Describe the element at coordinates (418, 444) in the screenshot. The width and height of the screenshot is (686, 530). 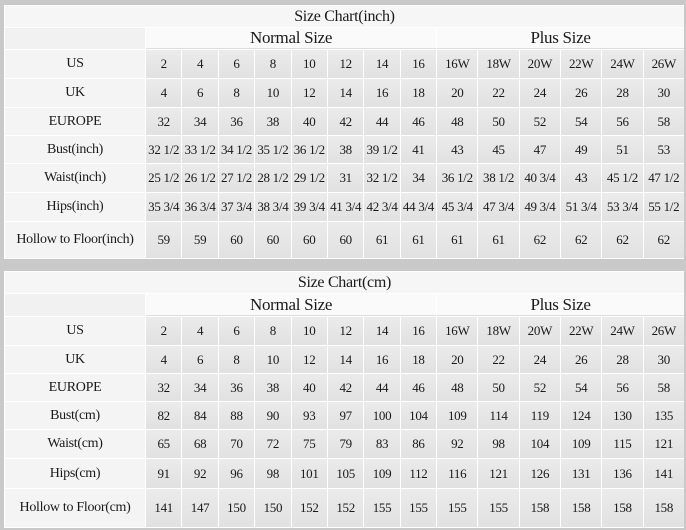
I see `table-cell: 86` at that location.